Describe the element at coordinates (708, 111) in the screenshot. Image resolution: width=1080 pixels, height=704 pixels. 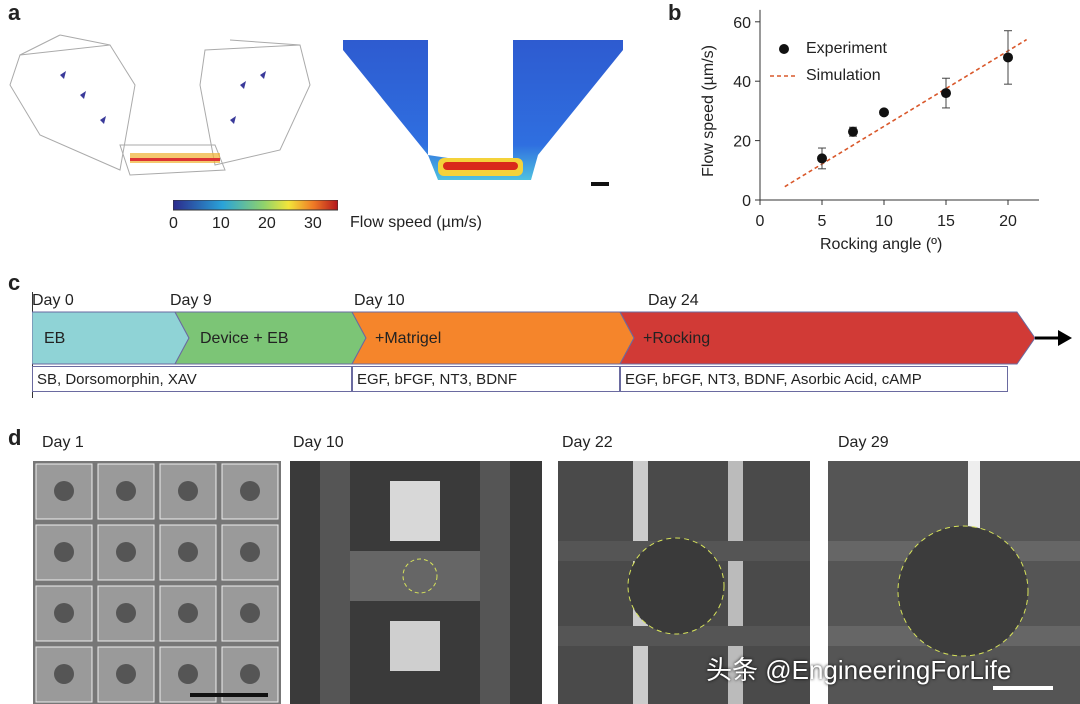
I see `y-axis-label: Flow speed (µm/s)` at that location.